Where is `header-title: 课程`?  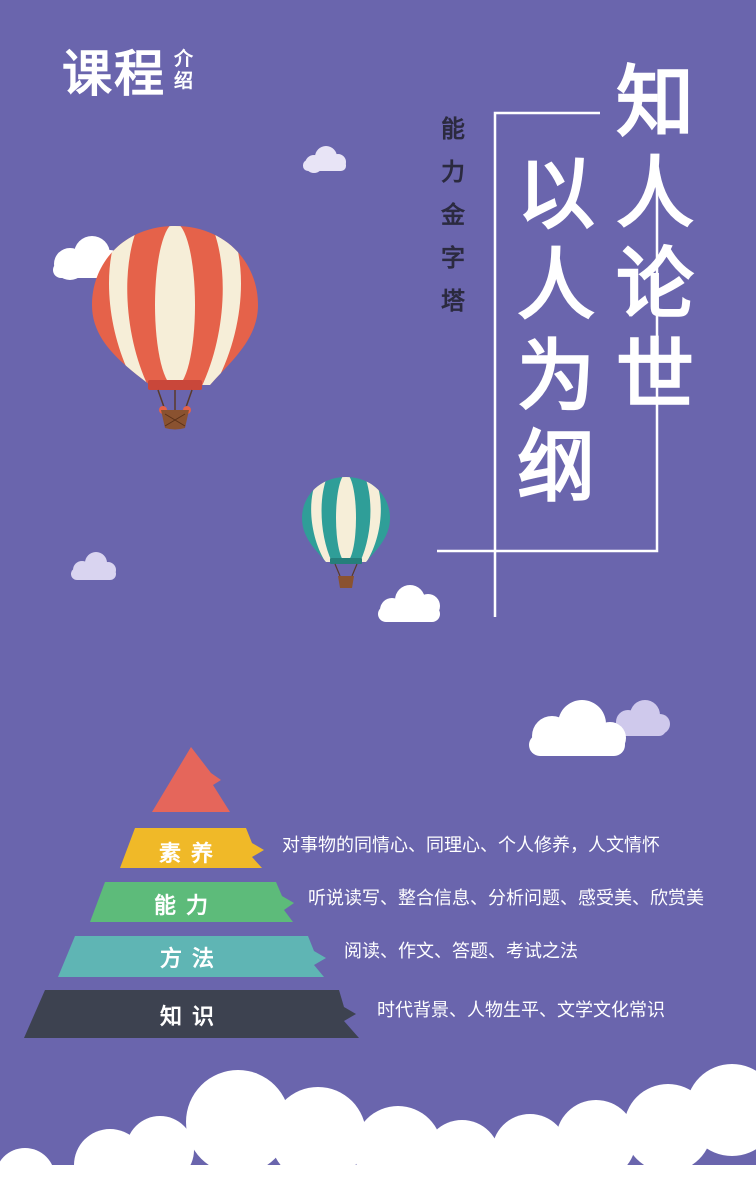
header-title: 课程 is located at coordinates (114, 74).